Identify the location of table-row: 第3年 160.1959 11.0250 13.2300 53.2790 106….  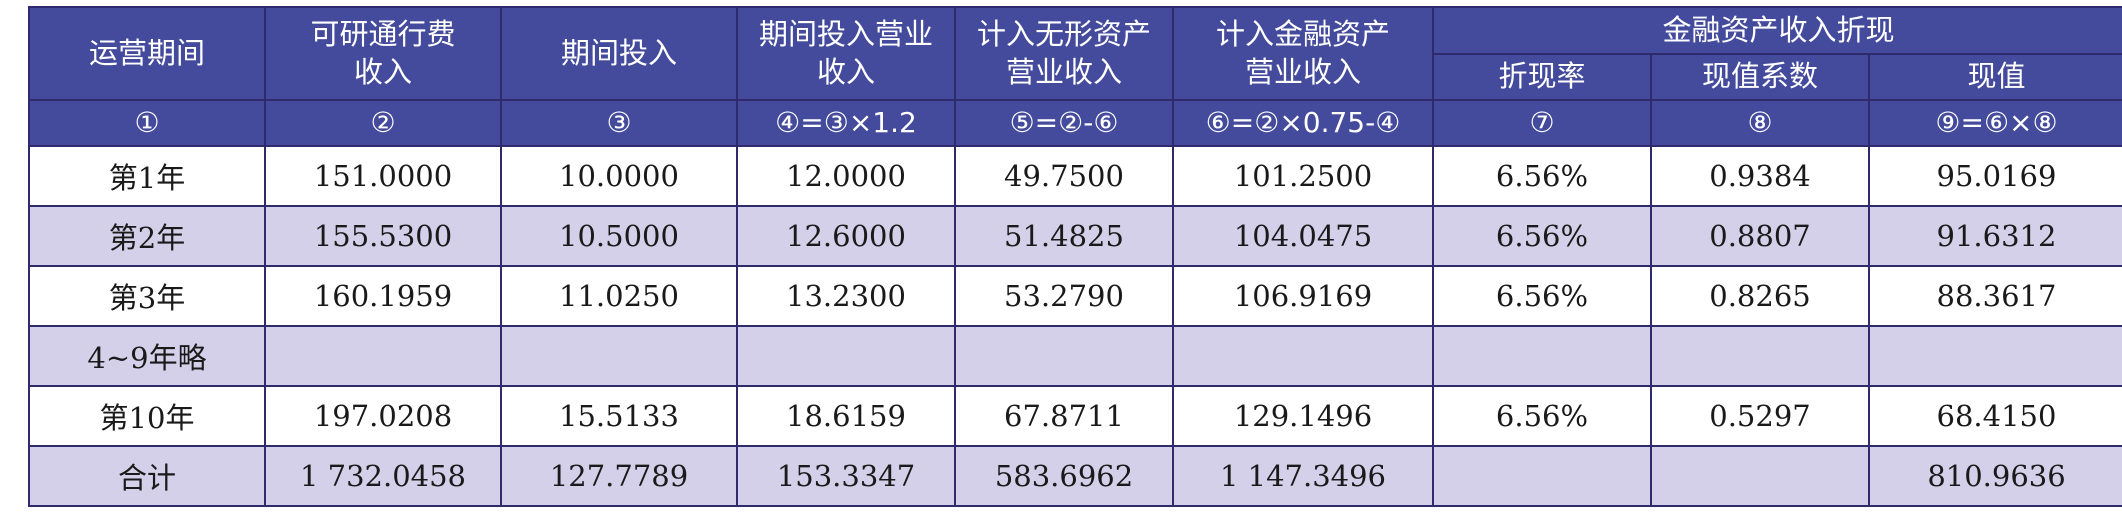
(1075, 296).